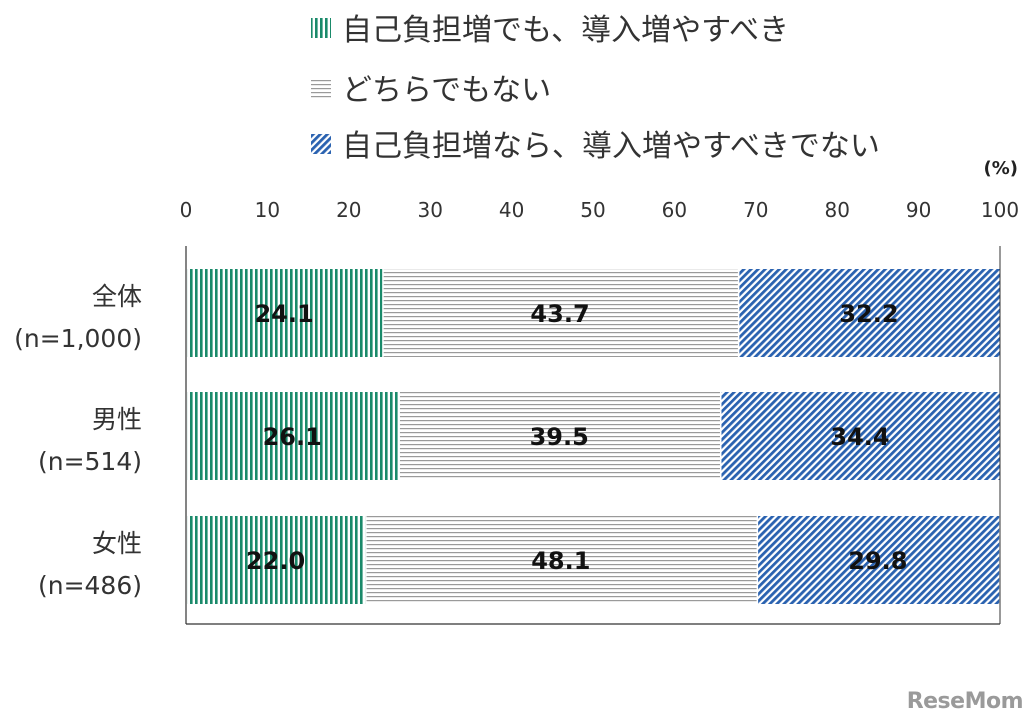 Image resolution: width=1033 pixels, height=720 pixels. Describe the element at coordinates (611, 146) in the screenshot. I see `legend-label-3: 自己負担増なら、導入増やすべきでない` at that location.